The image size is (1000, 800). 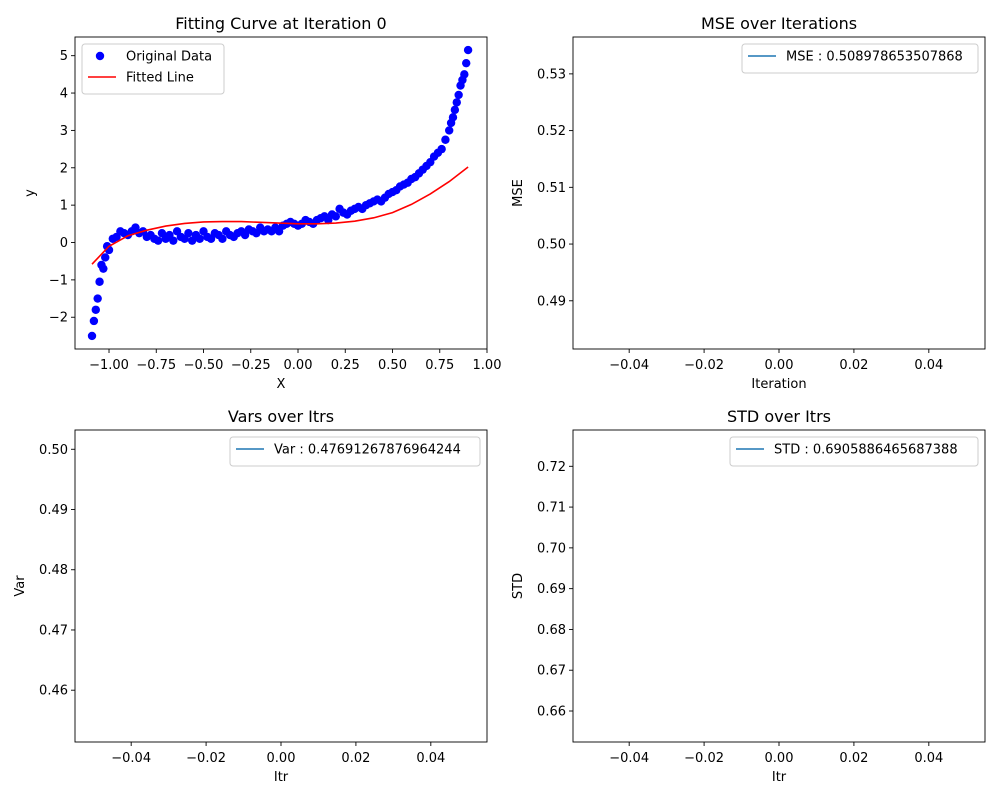 I want to click on y-axis-label: STD, so click(x=518, y=586).